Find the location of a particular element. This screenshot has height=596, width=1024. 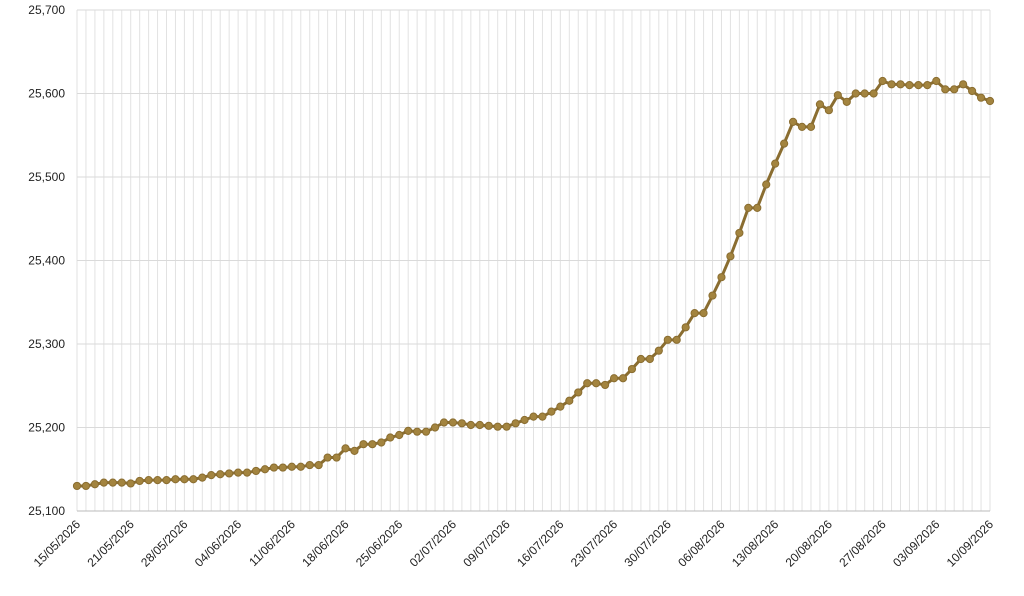

y-tick-label: 25,500 is located at coordinates (46, 177).